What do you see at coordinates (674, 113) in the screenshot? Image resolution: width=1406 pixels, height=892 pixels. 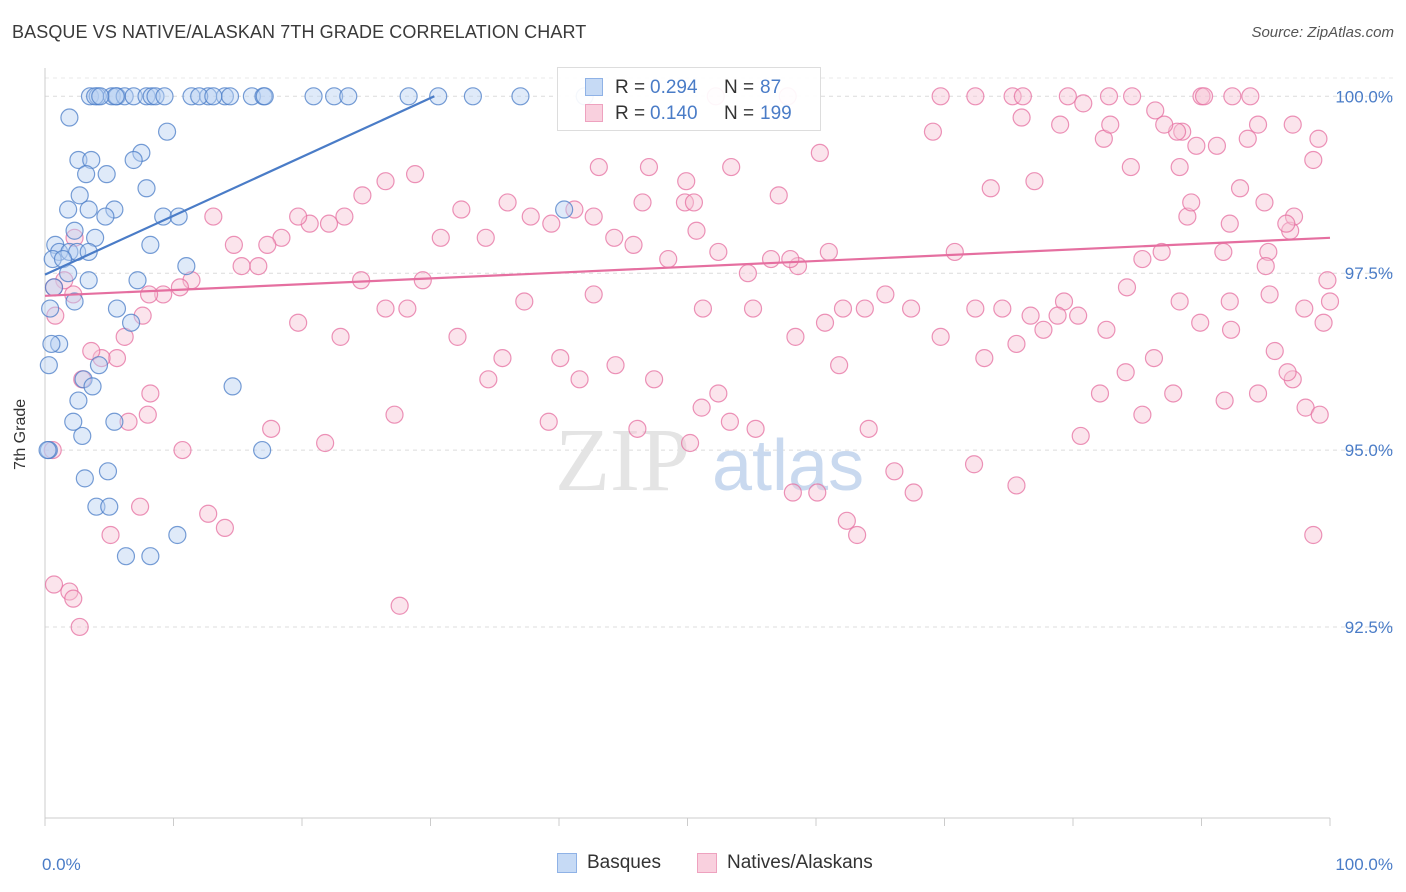 I see `natives-r-value: 0.140` at bounding box center [674, 113].